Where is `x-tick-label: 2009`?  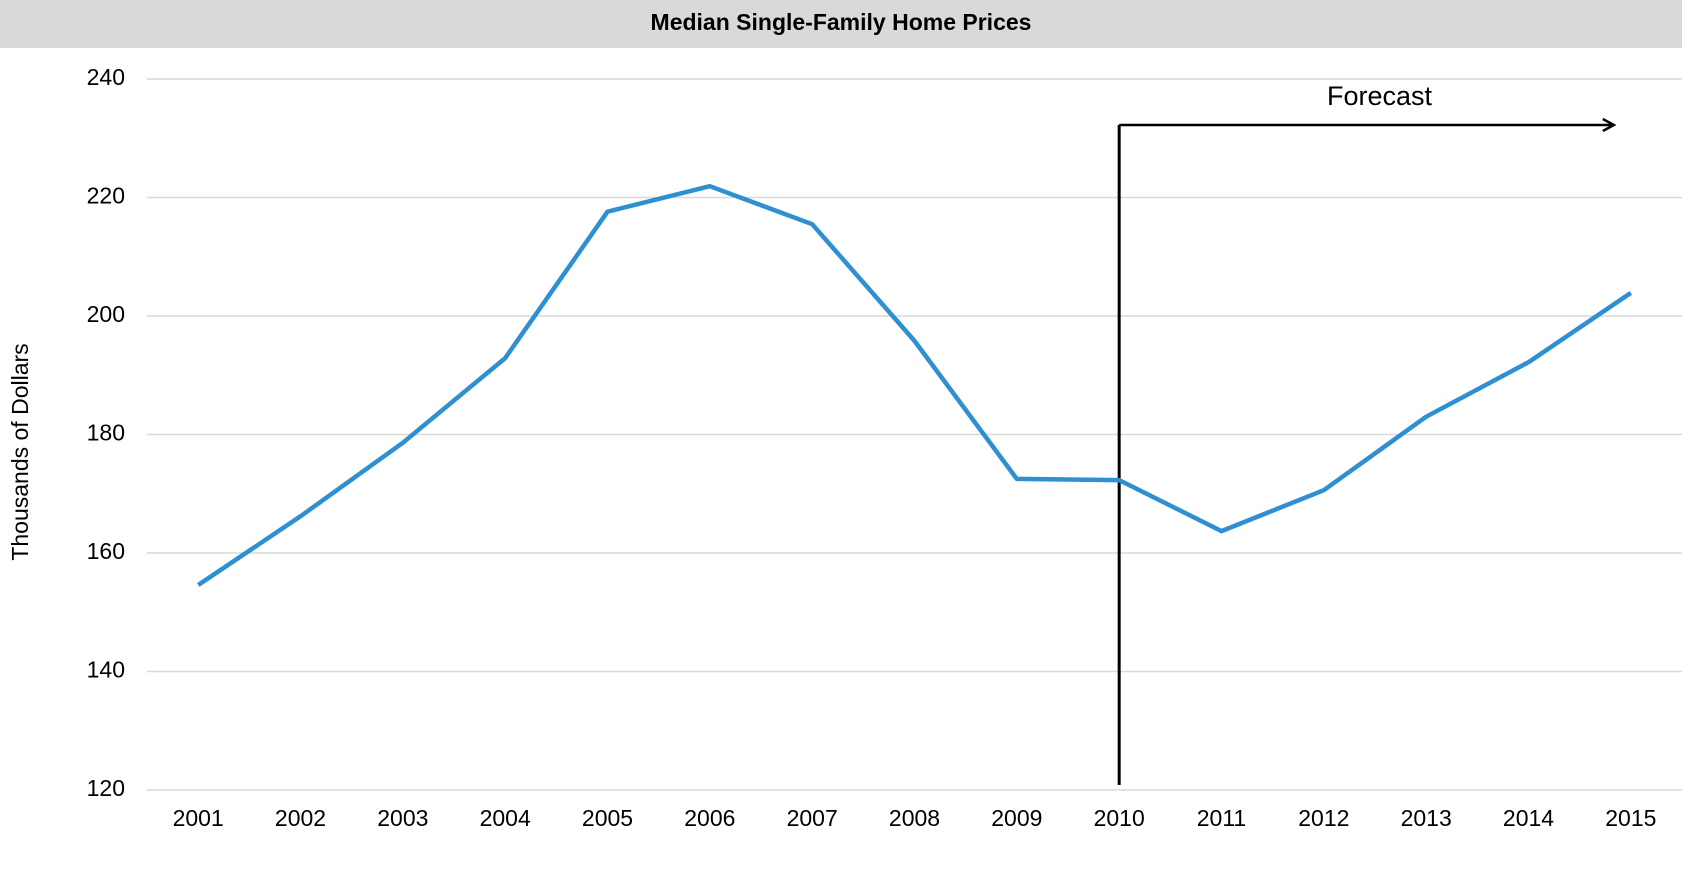 x-tick-label: 2009 is located at coordinates (1016, 818).